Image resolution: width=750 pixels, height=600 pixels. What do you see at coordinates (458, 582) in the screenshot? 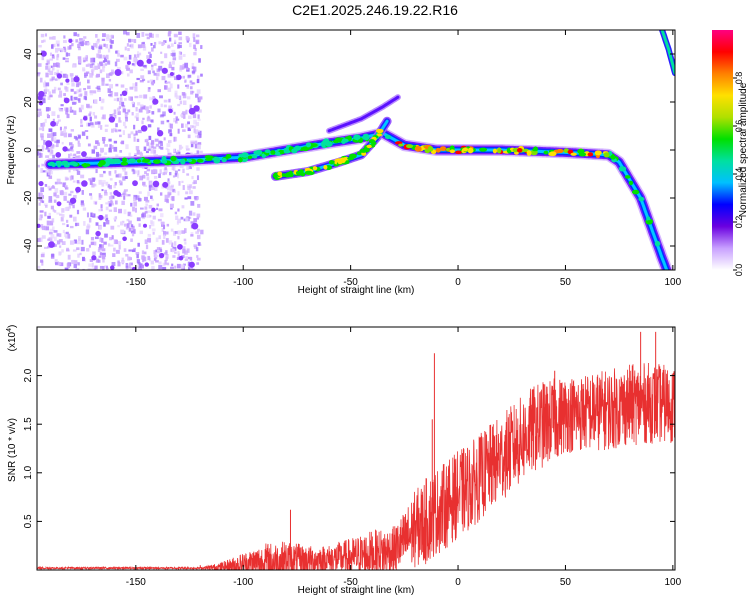
I see `x-tick-label: 0` at bounding box center [458, 582].